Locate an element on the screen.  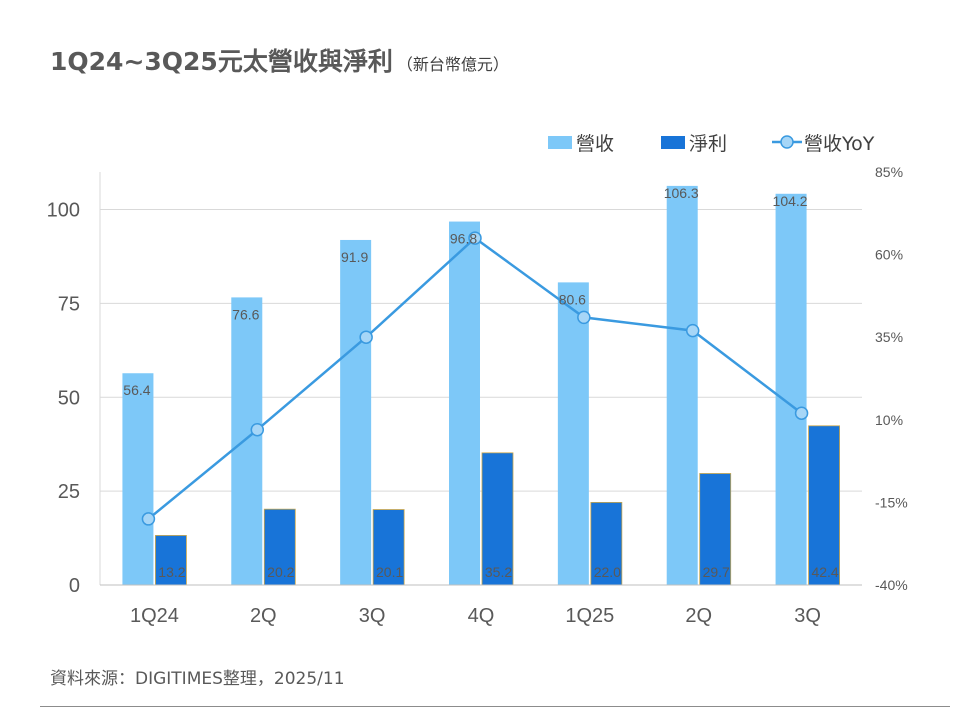
revenue-data-label: 91.9 is located at coordinates (354, 257).